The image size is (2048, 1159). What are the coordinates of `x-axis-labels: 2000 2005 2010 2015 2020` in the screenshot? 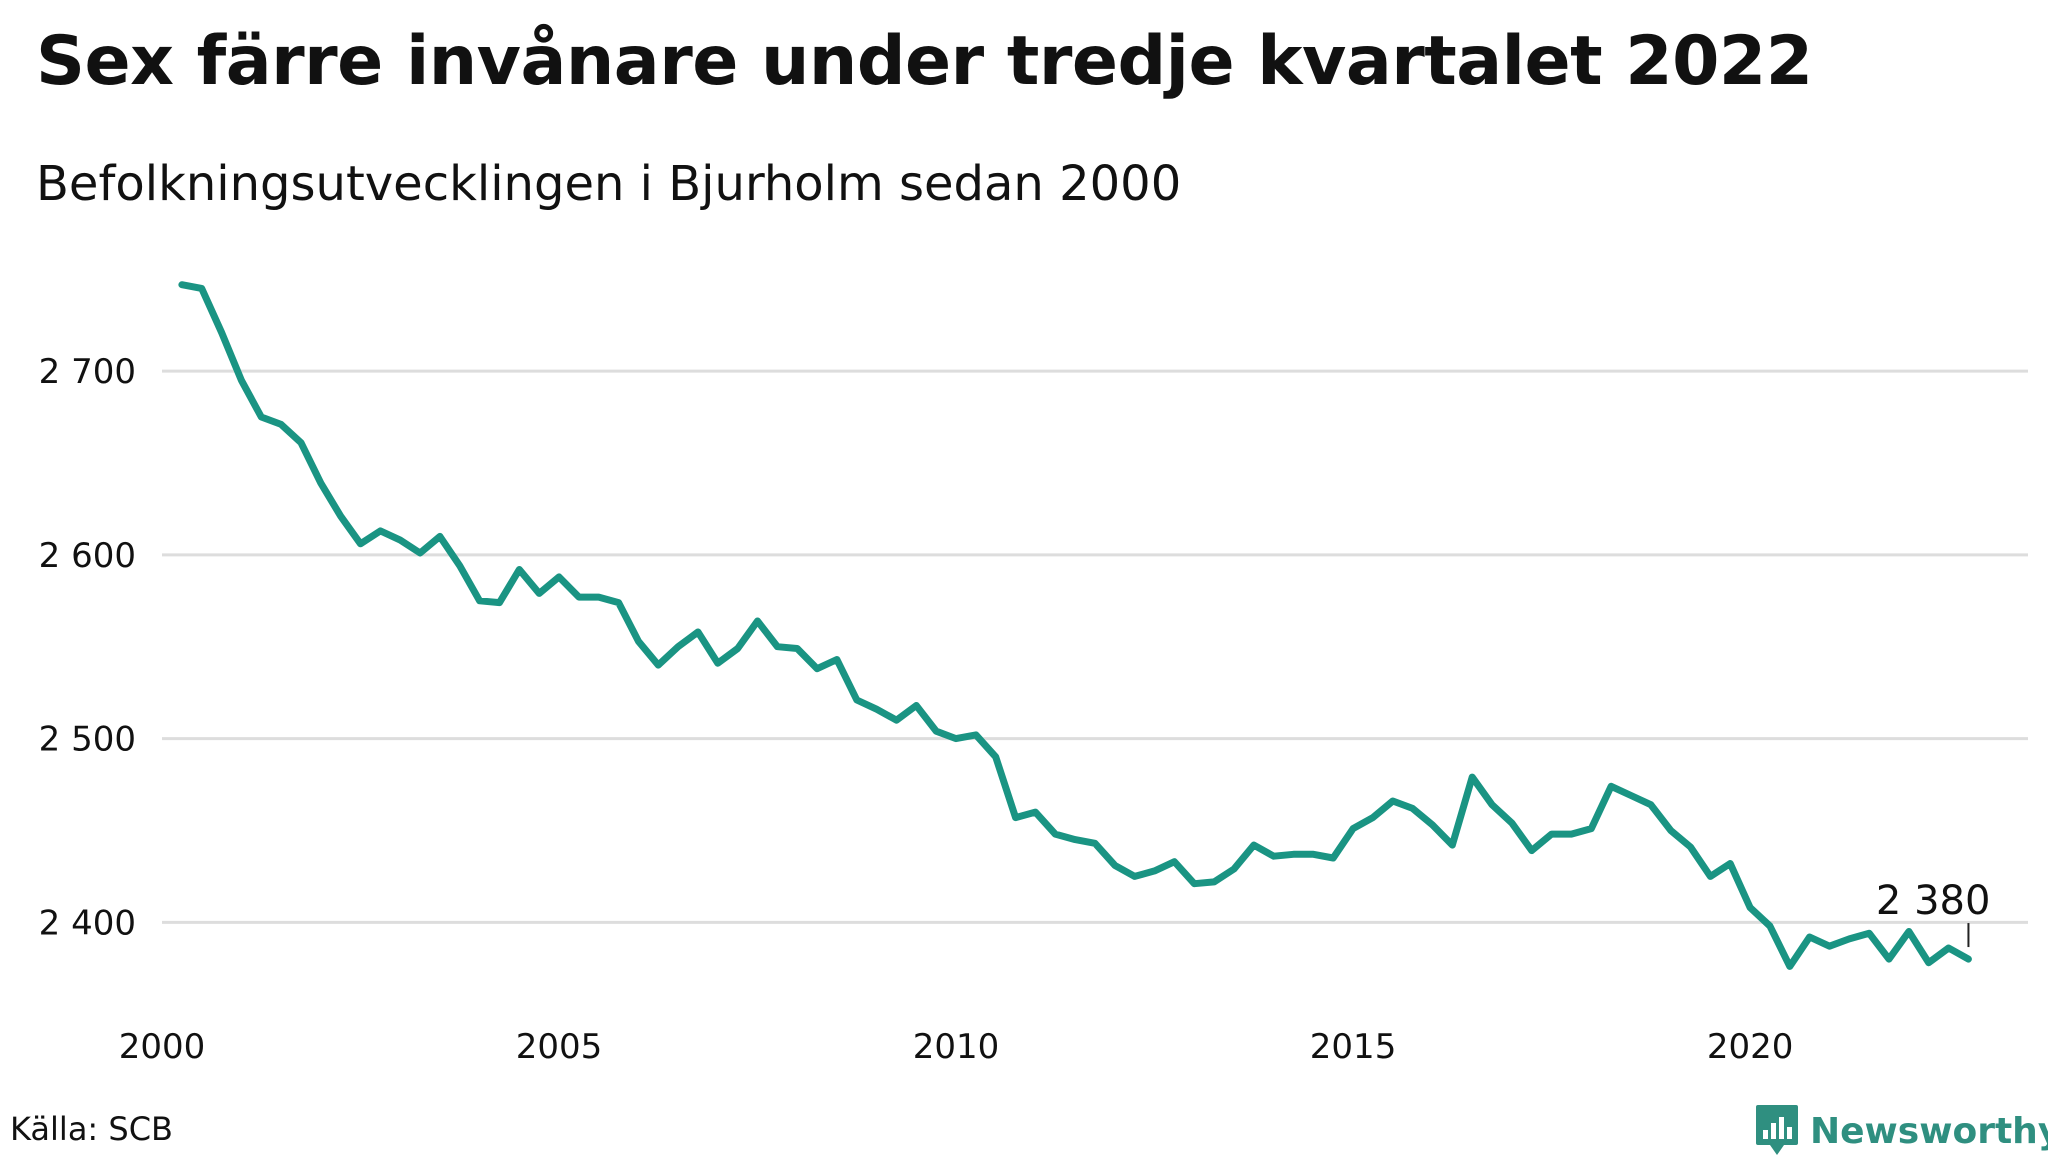 It's located at (956, 1047).